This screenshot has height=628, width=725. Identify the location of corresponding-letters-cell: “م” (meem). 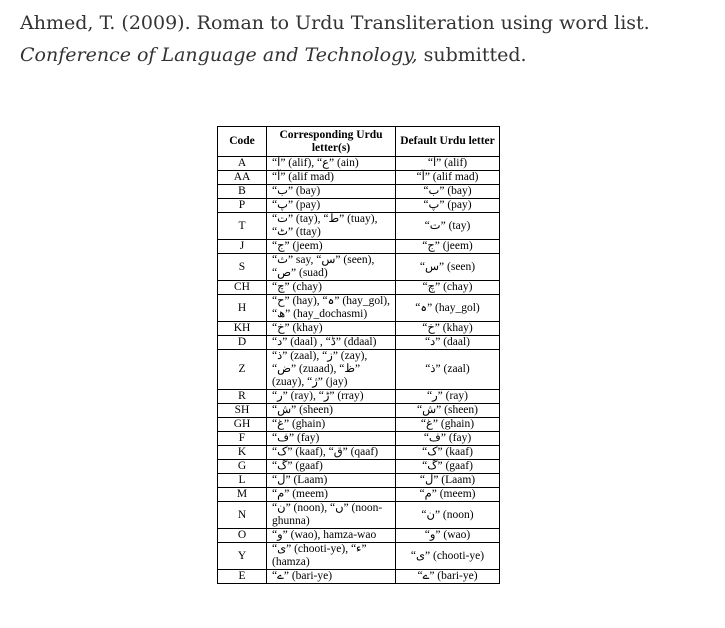
(331, 494).